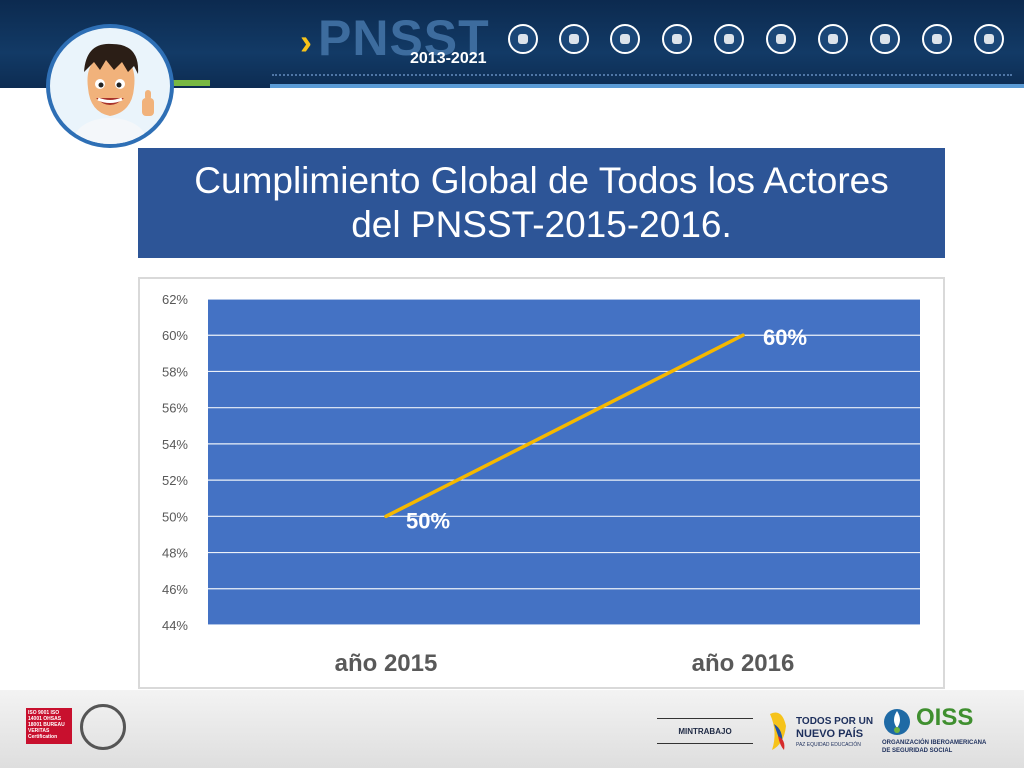 The image size is (1024, 768). I want to click on bureau-veritas-seal-icon, so click(103, 727).